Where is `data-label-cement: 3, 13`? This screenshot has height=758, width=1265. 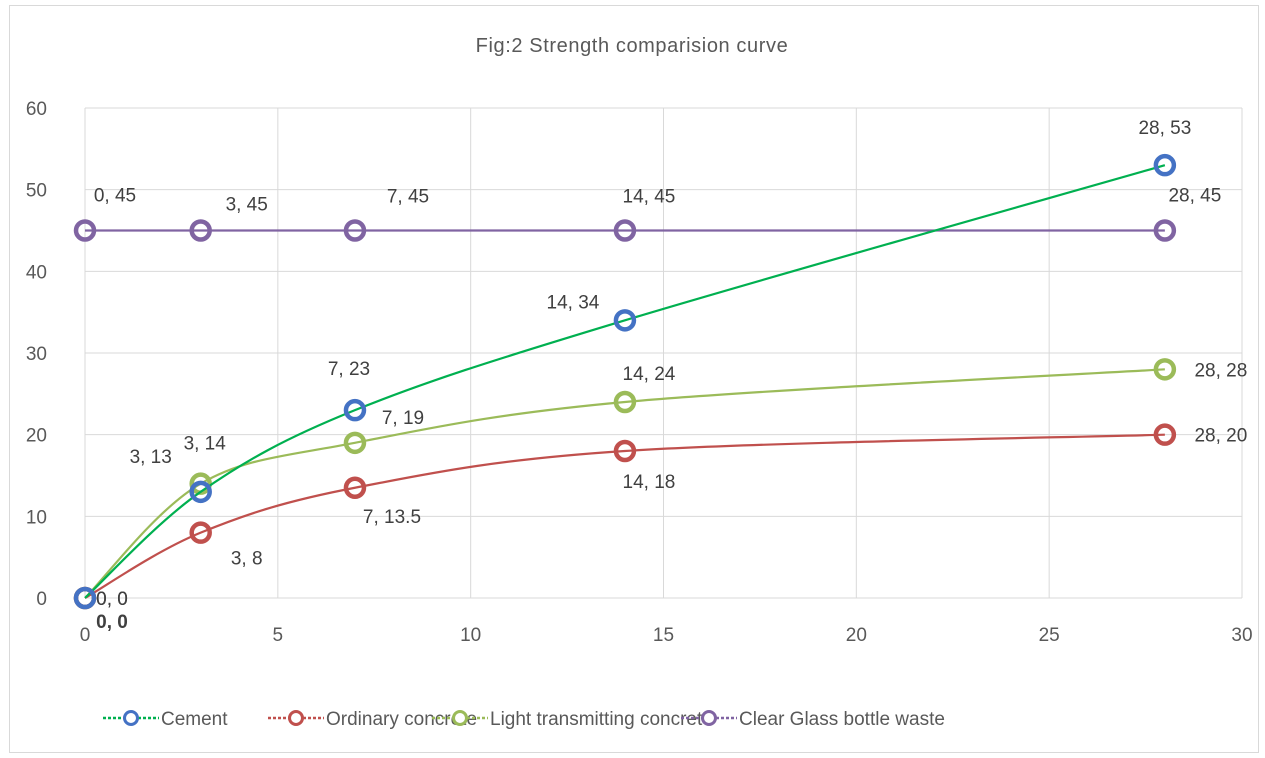
data-label-cement: 3, 13 is located at coordinates (151, 457).